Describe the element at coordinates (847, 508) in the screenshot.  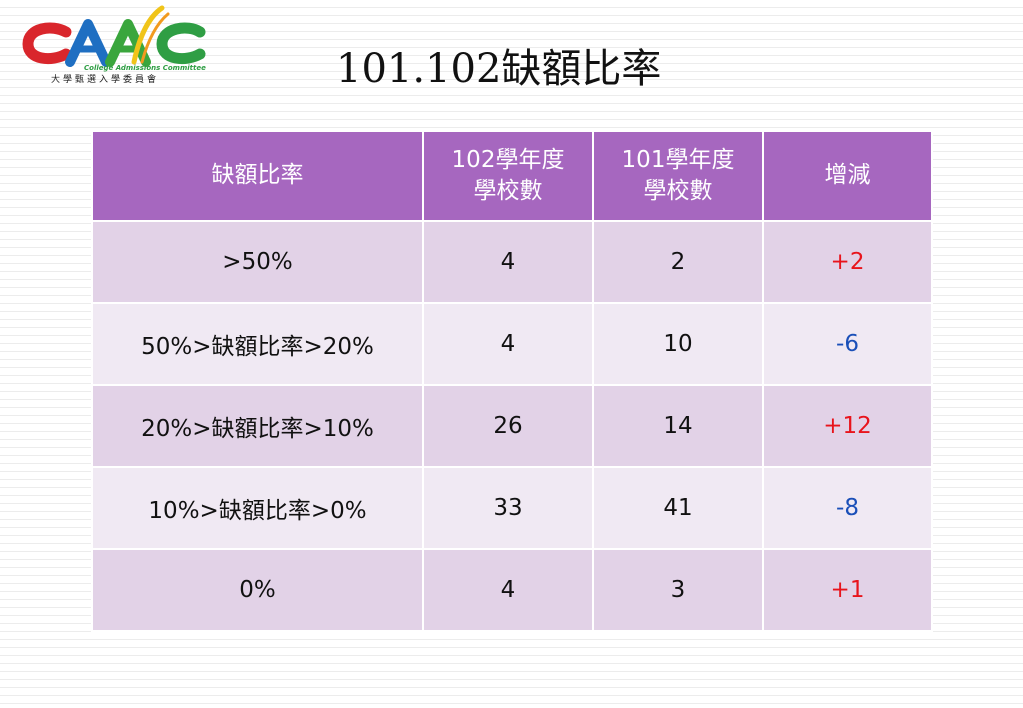
I see `cell-change: -8` at that location.